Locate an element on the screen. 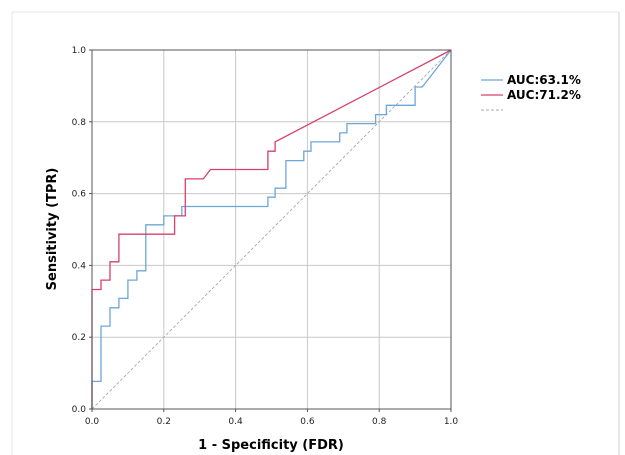 The height and width of the screenshot is (455, 625). x-tick-label: 0.0 is located at coordinates (92, 422).